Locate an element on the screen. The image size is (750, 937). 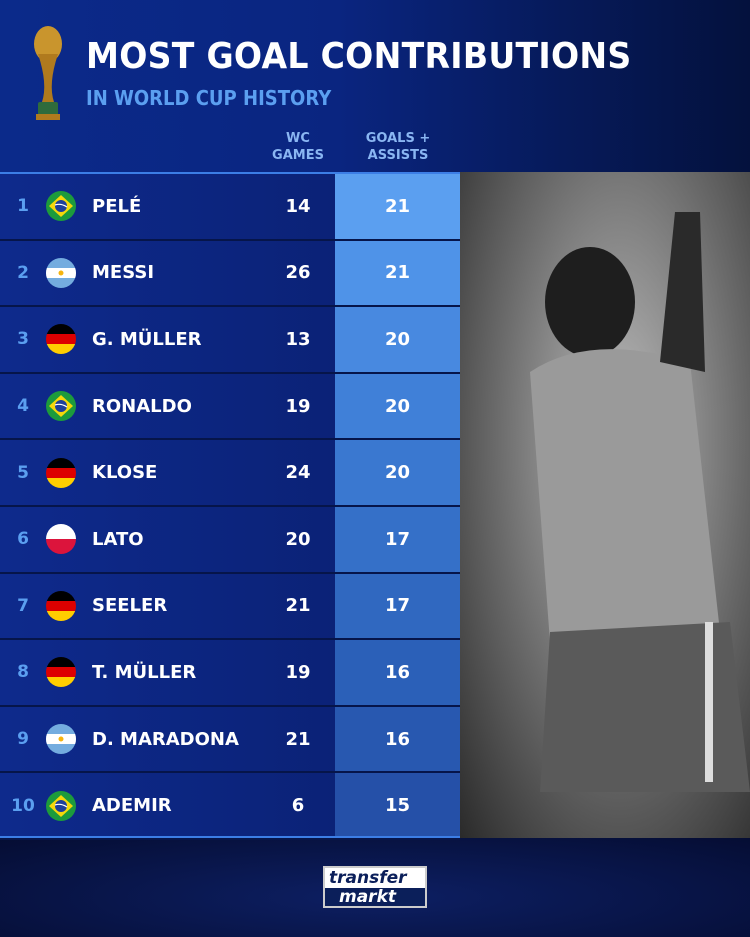
table-row: 5 KLOSE 24 20 is located at coordinates (230, 473).